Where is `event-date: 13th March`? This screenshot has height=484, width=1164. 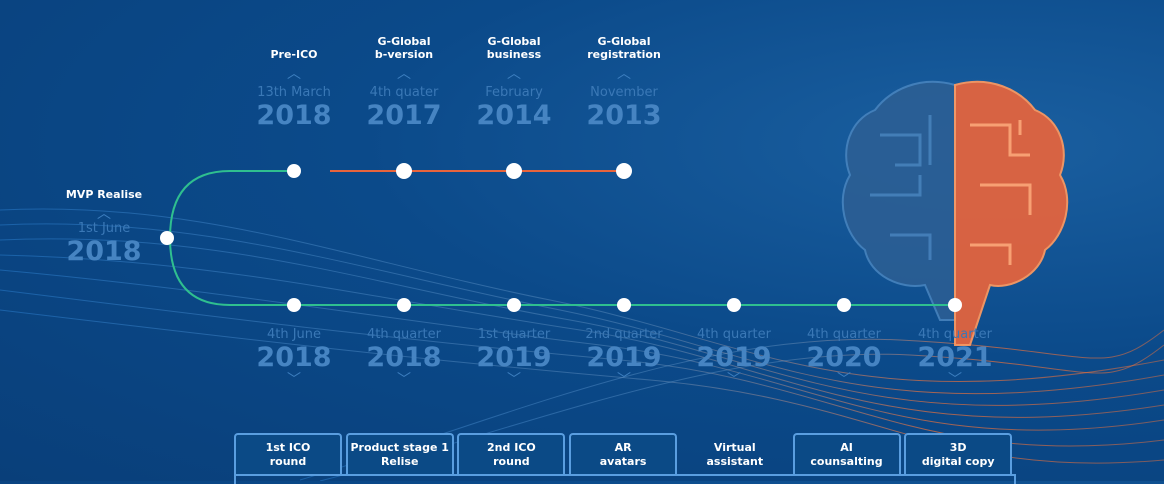
event-date: 13th March is located at coordinates (294, 92).